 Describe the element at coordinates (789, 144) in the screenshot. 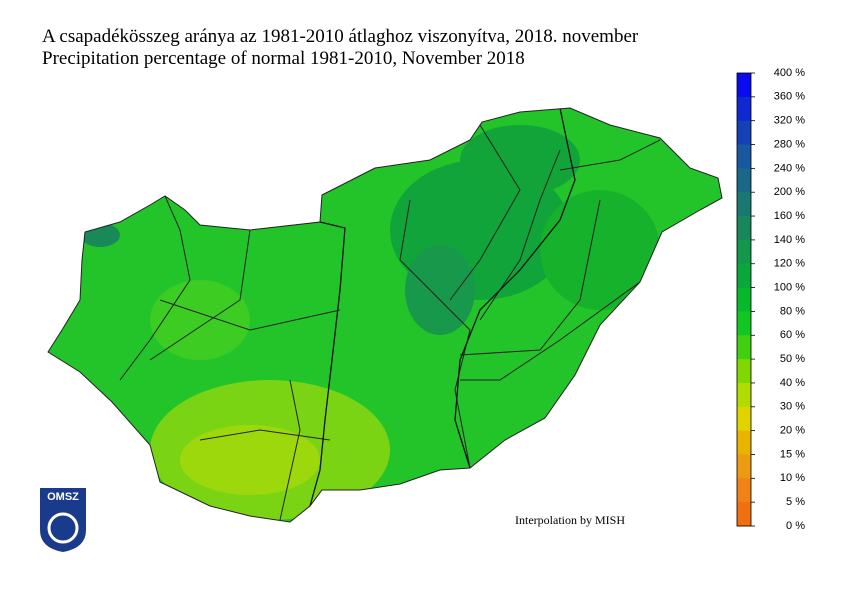

I see `legend-label: 280 %` at that location.